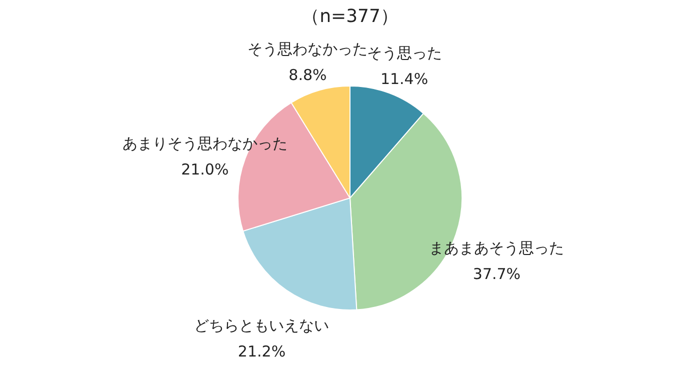 The width and height of the screenshot is (700, 381). Describe the element at coordinates (404, 53) in the screenshot. I see `slice-label: そう思った` at that location.